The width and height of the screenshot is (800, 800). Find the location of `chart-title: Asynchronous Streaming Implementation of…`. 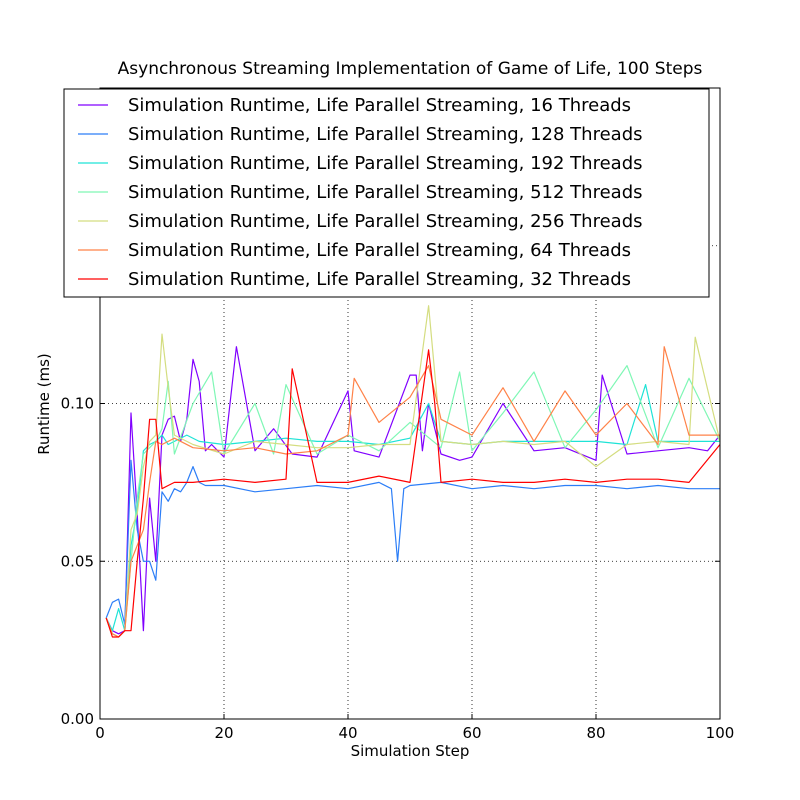

chart-title: Asynchronous Streaming Implementation of… is located at coordinates (410, 69).